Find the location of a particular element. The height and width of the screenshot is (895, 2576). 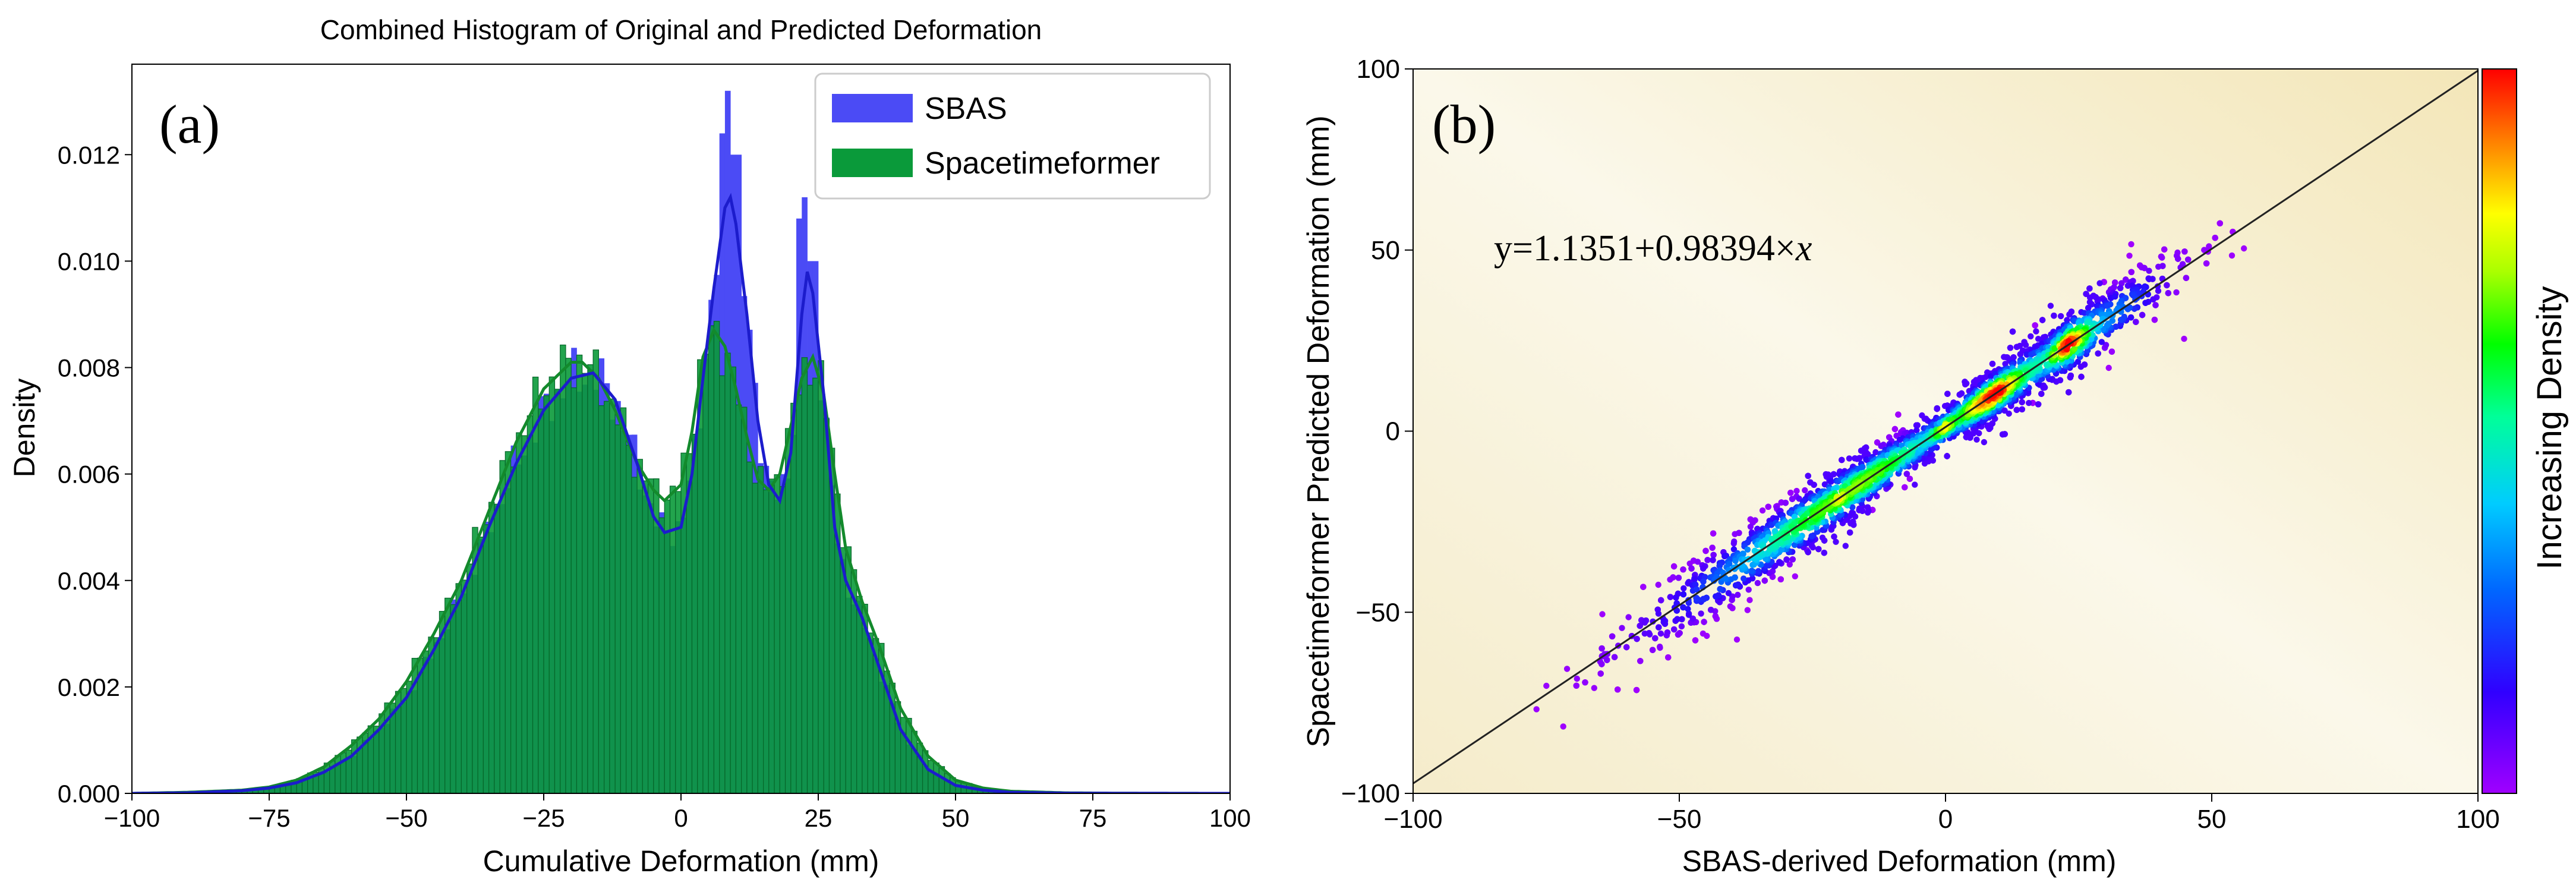

y-tick-label: 0.004 is located at coordinates (89, 581).